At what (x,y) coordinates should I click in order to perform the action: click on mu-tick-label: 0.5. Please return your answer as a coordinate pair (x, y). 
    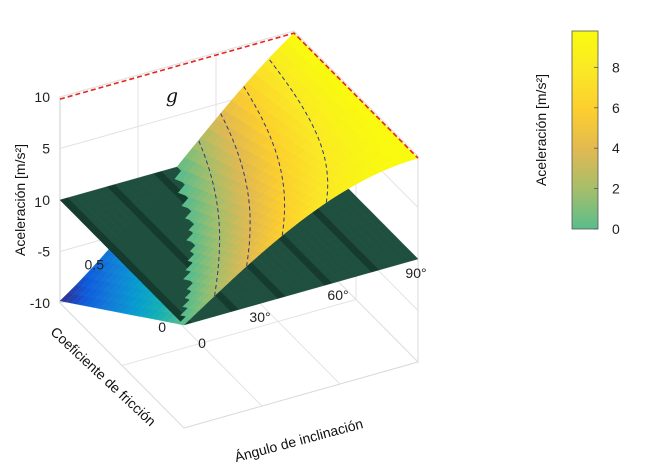
    Looking at the image, I should click on (95, 265).